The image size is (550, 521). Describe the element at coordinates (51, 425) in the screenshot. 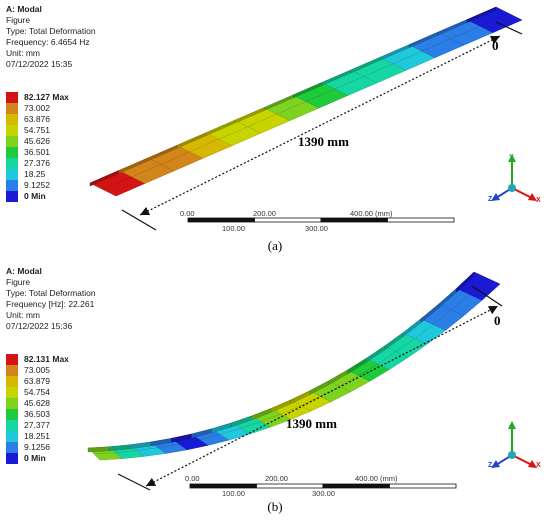

I see `legend-item: 27.377` at that location.